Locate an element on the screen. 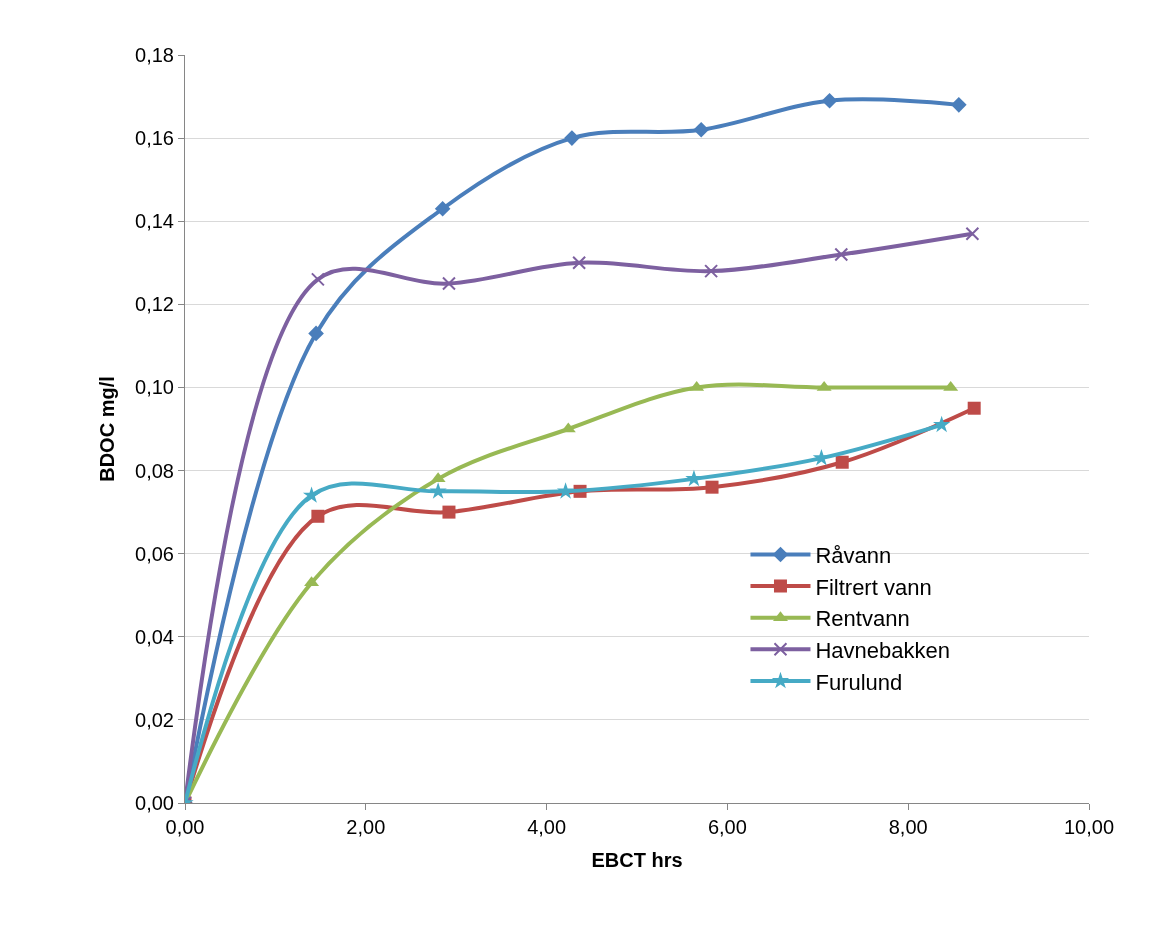  legend-label: Havnebakken is located at coordinates (883, 650).